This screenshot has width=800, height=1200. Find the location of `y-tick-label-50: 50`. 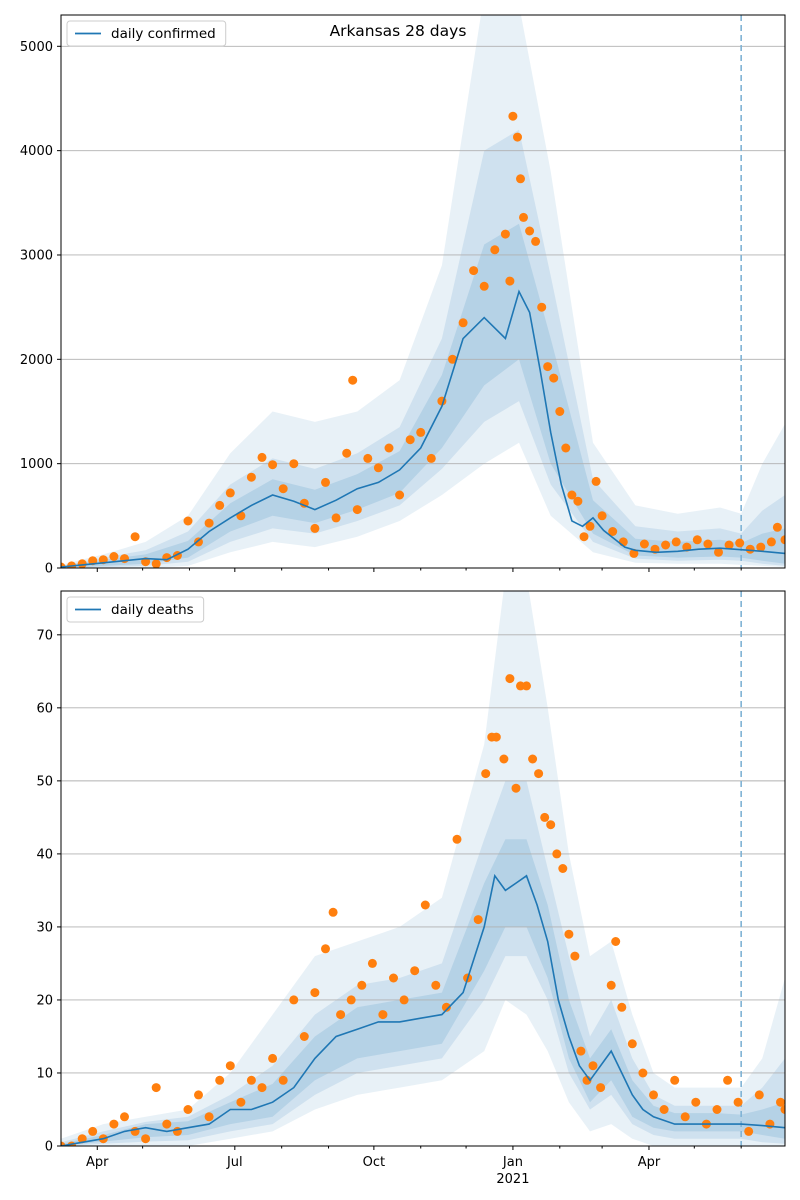

y-tick-label-50: 50 is located at coordinates (44, 781).